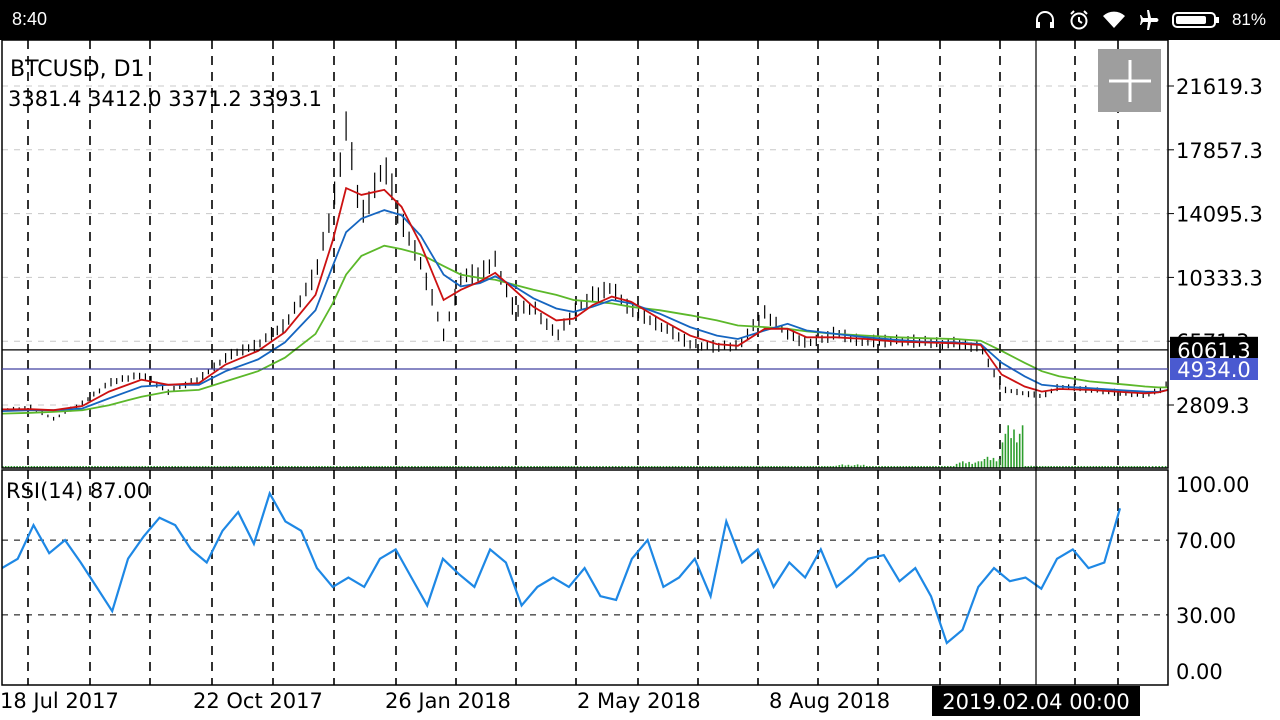 The image size is (1280, 720). Describe the element at coordinates (1212, 406) in the screenshot. I see `price-tick-label: 2809.3` at that location.